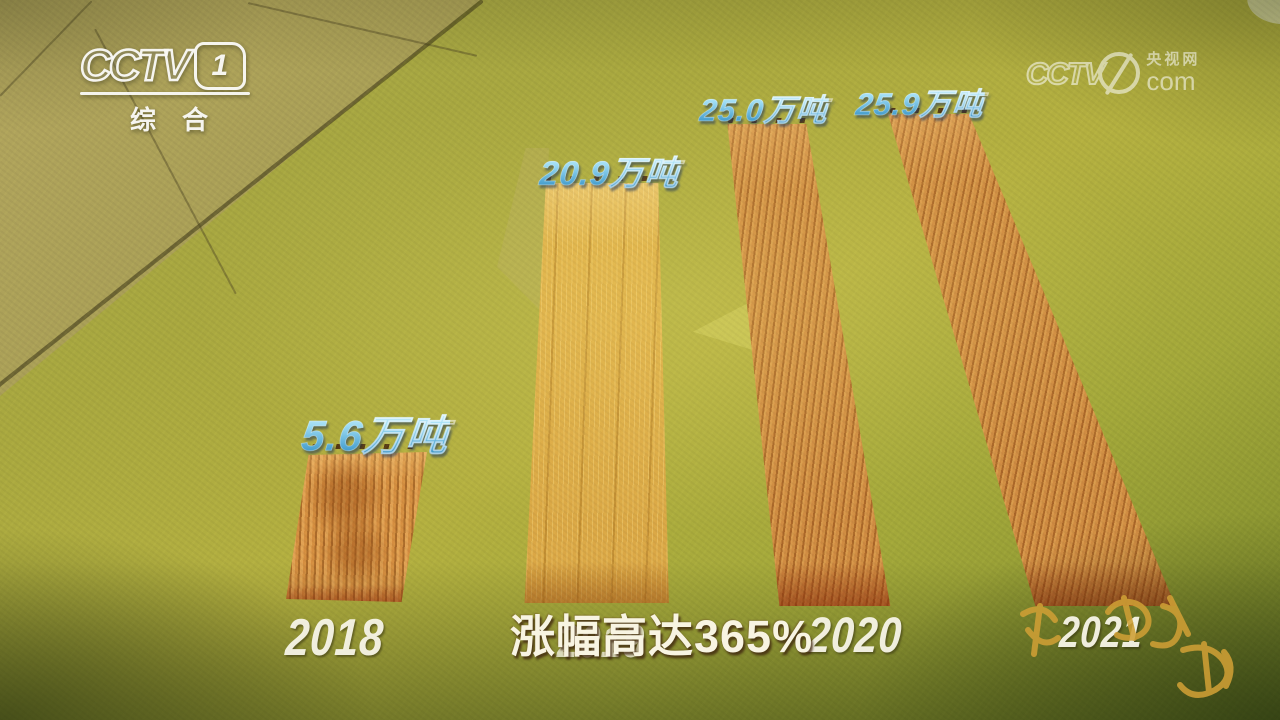  I want to click on watermark-site-name: 央视网, so click(1173, 59).